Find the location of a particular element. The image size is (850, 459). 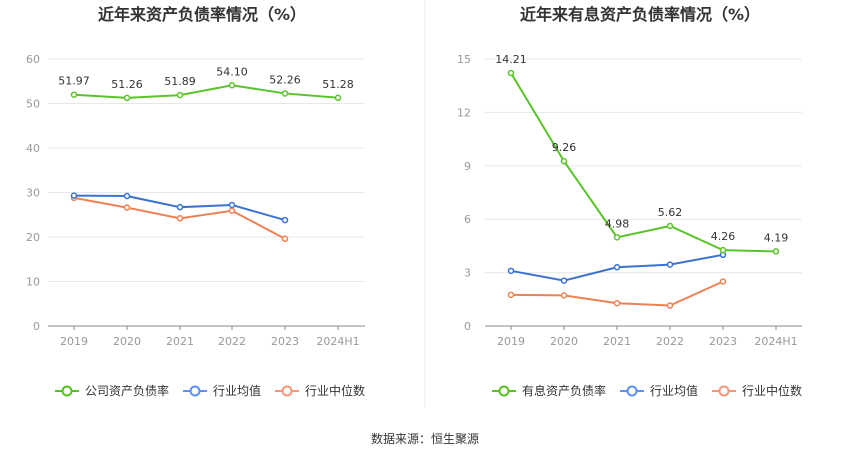

data-label: 51.28 is located at coordinates (338, 84).